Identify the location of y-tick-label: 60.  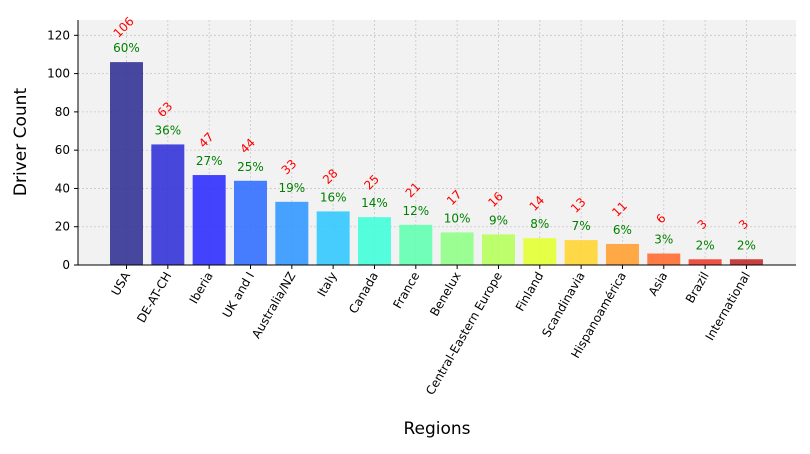
(62, 150).